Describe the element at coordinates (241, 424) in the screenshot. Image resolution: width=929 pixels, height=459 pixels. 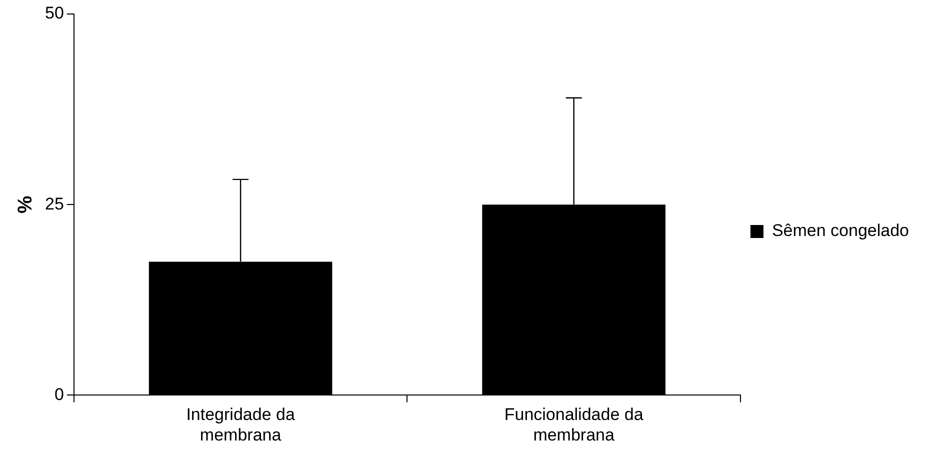
I see `x-tick-label: Integridade da membrana` at that location.